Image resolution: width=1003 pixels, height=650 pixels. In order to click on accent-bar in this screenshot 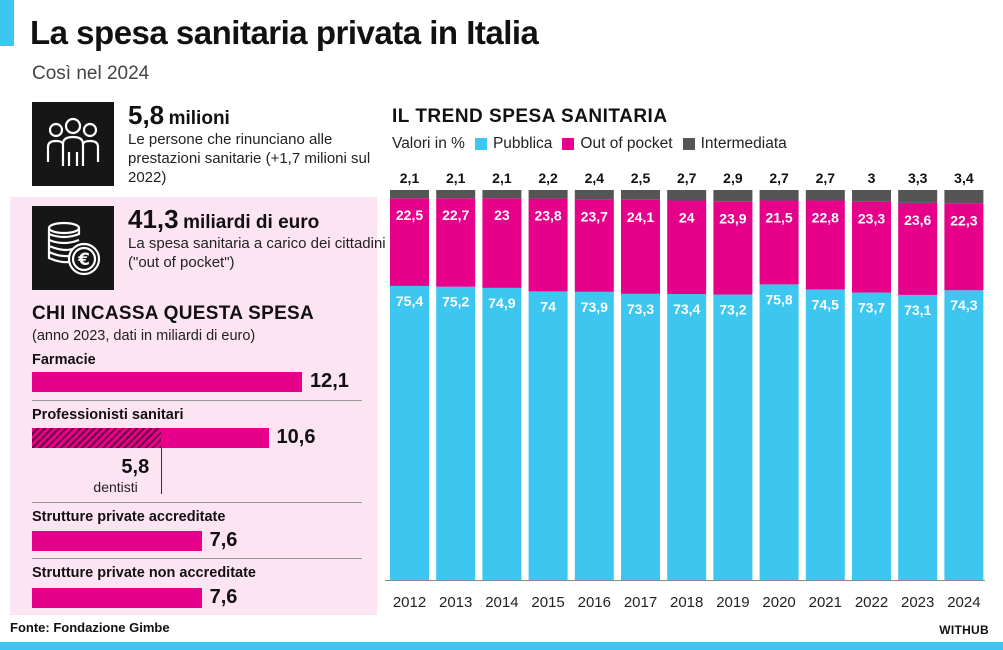, I will do `click(7, 23)`.